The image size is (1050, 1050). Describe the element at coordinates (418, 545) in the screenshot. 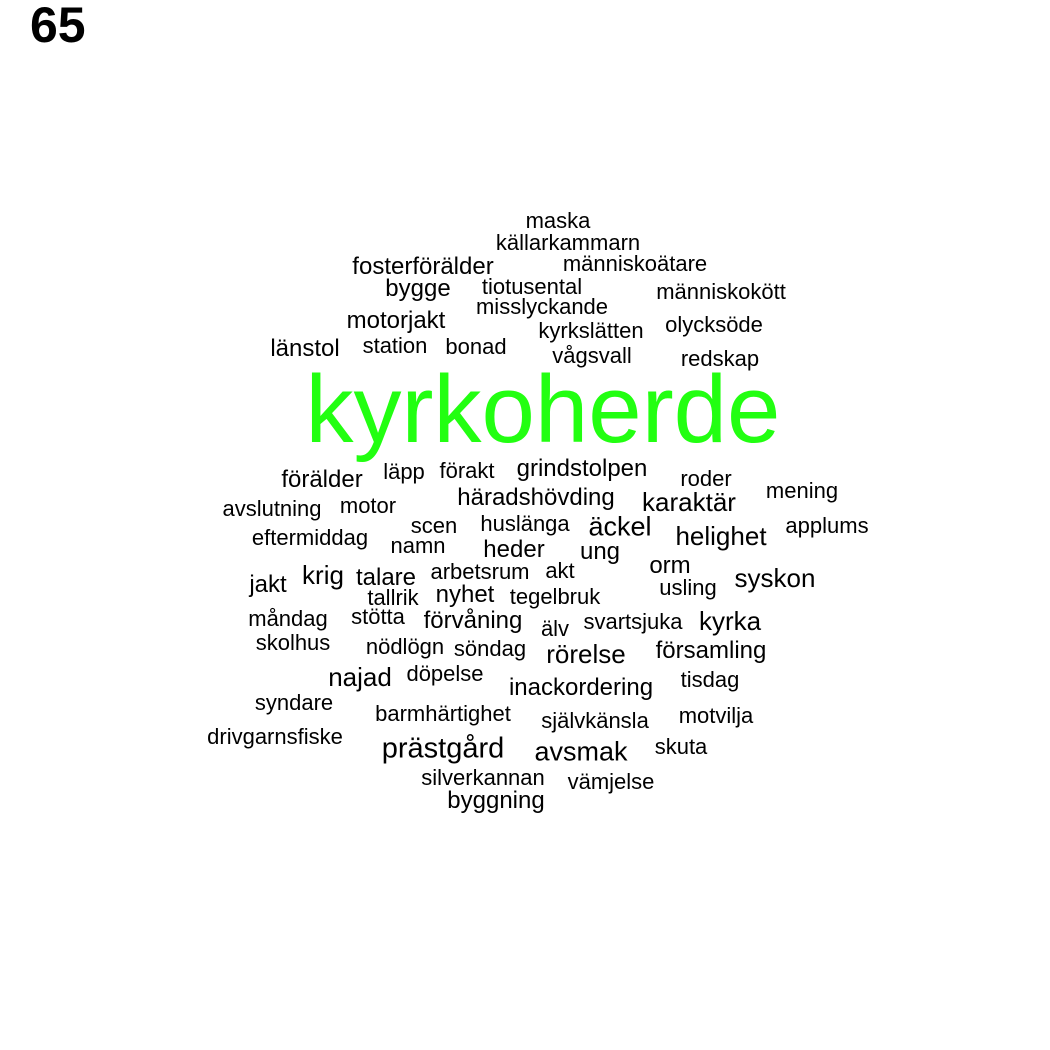

I see `cloud-word: namn` at that location.